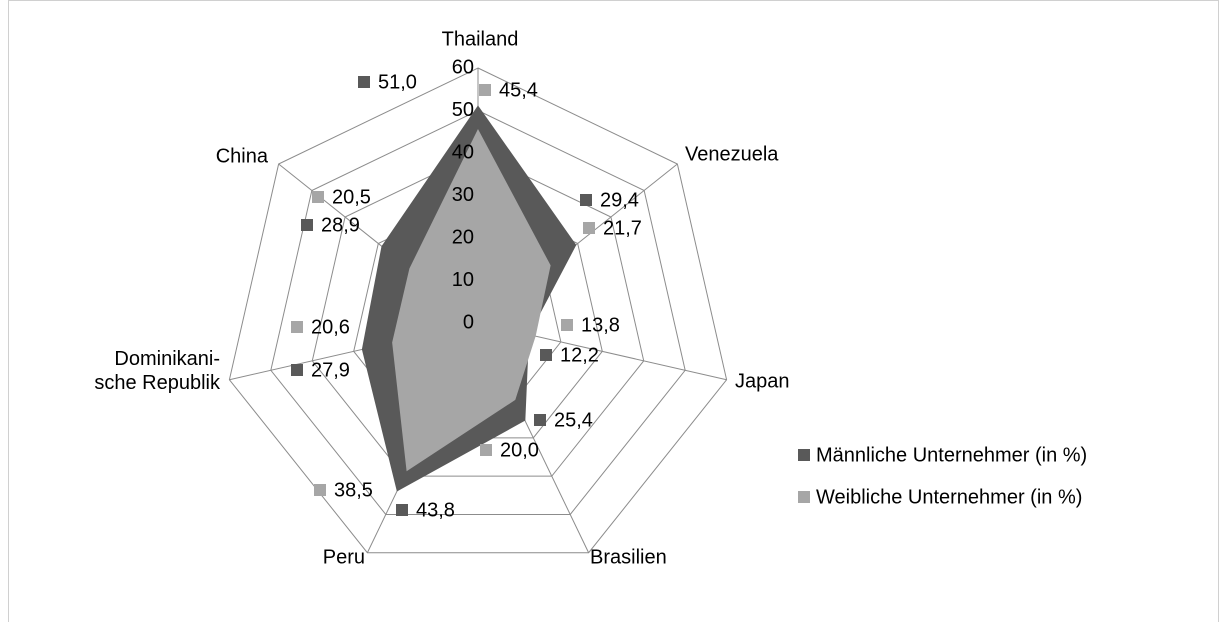 The image size is (1220, 622). What do you see at coordinates (951, 455) in the screenshot?
I see `legend-label: Männliche Unternehmer (in %)` at bounding box center [951, 455].